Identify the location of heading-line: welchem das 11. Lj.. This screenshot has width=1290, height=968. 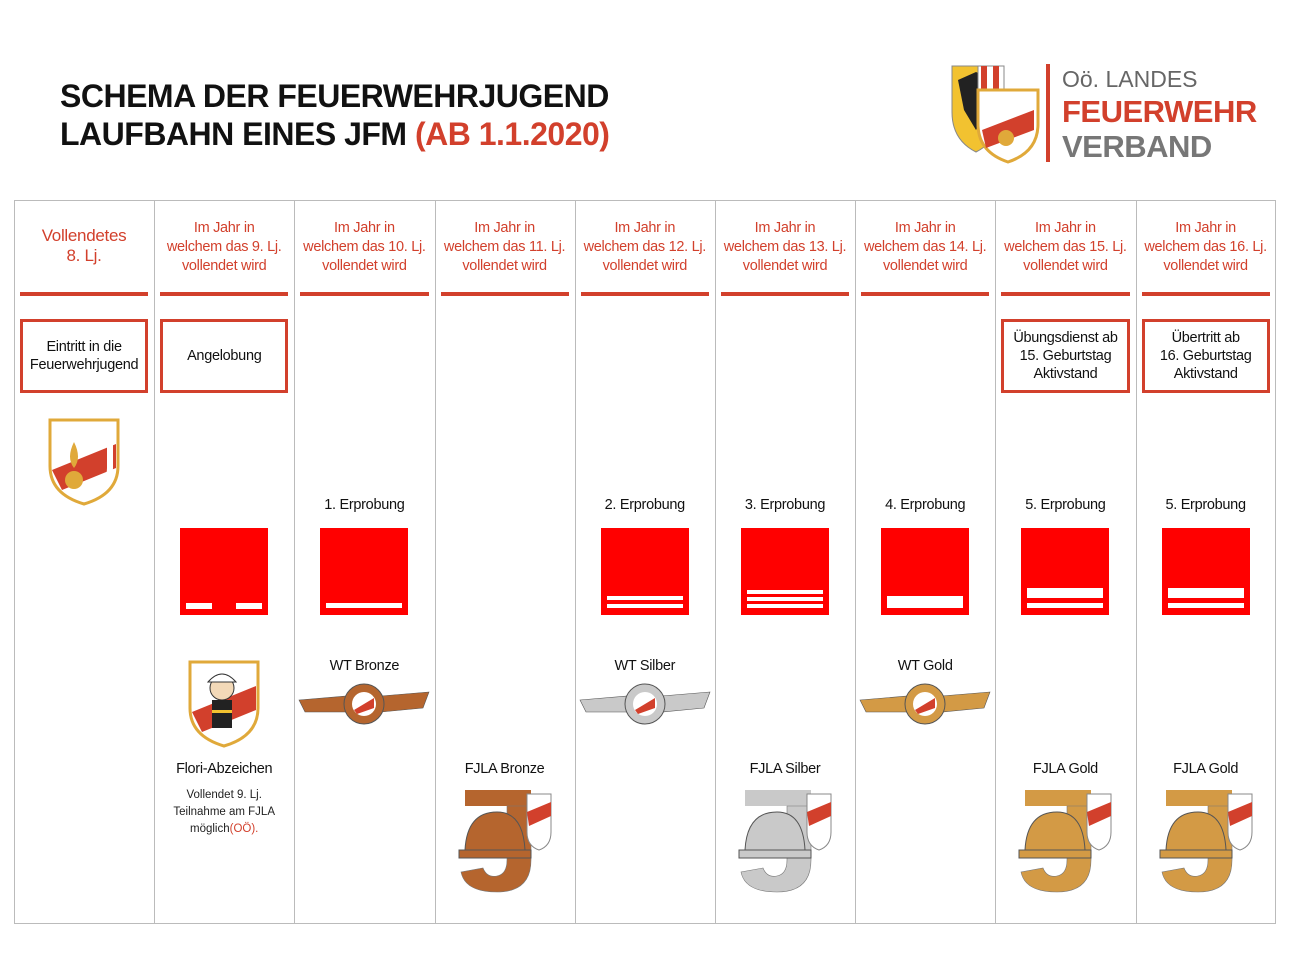
(504, 247).